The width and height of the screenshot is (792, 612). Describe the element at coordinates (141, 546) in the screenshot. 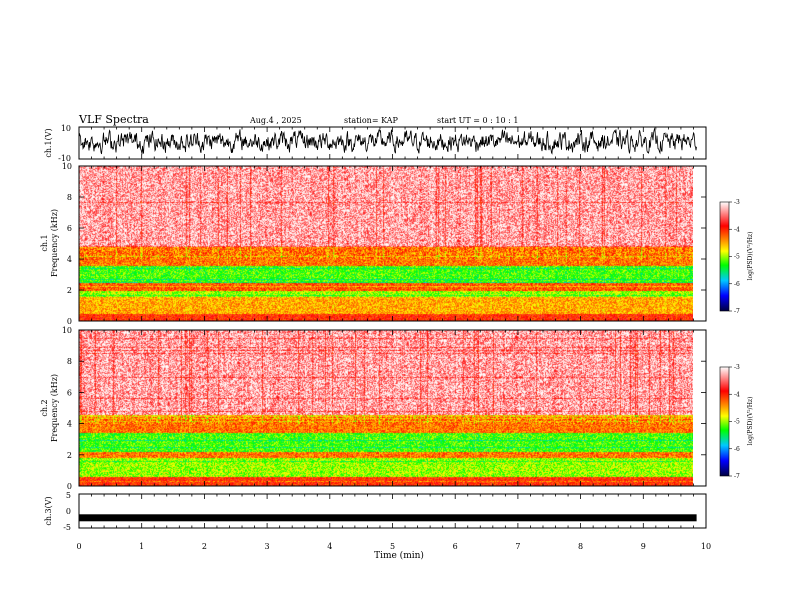

I see `x-tick-label: 1` at that location.